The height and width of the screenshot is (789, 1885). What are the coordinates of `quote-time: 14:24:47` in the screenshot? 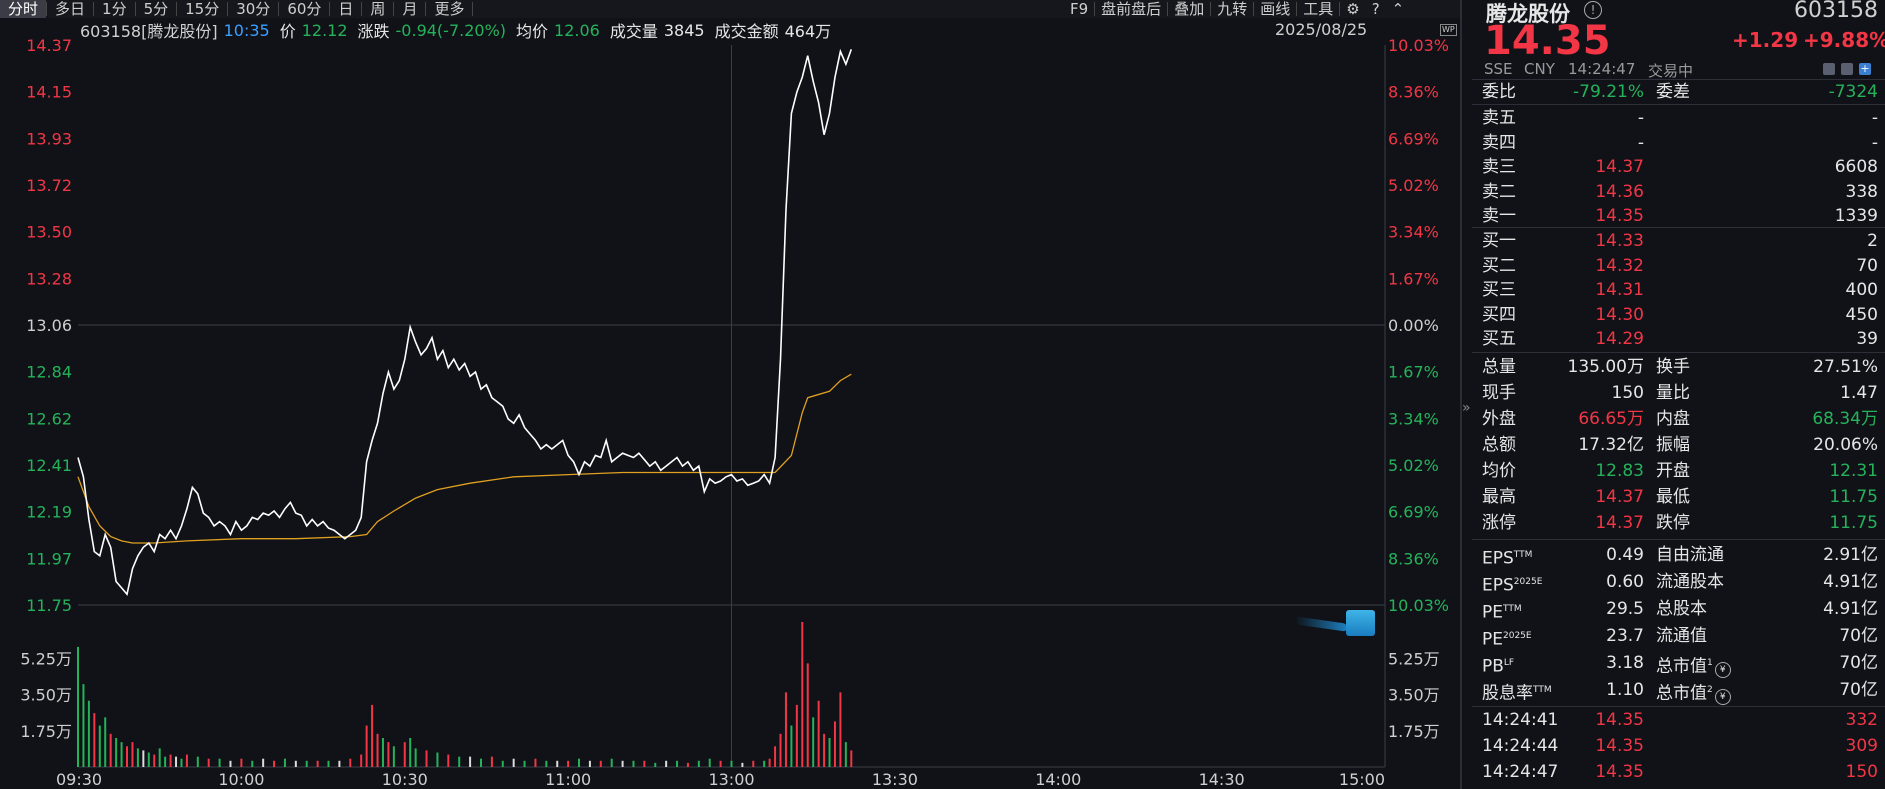 It's located at (1602, 69).